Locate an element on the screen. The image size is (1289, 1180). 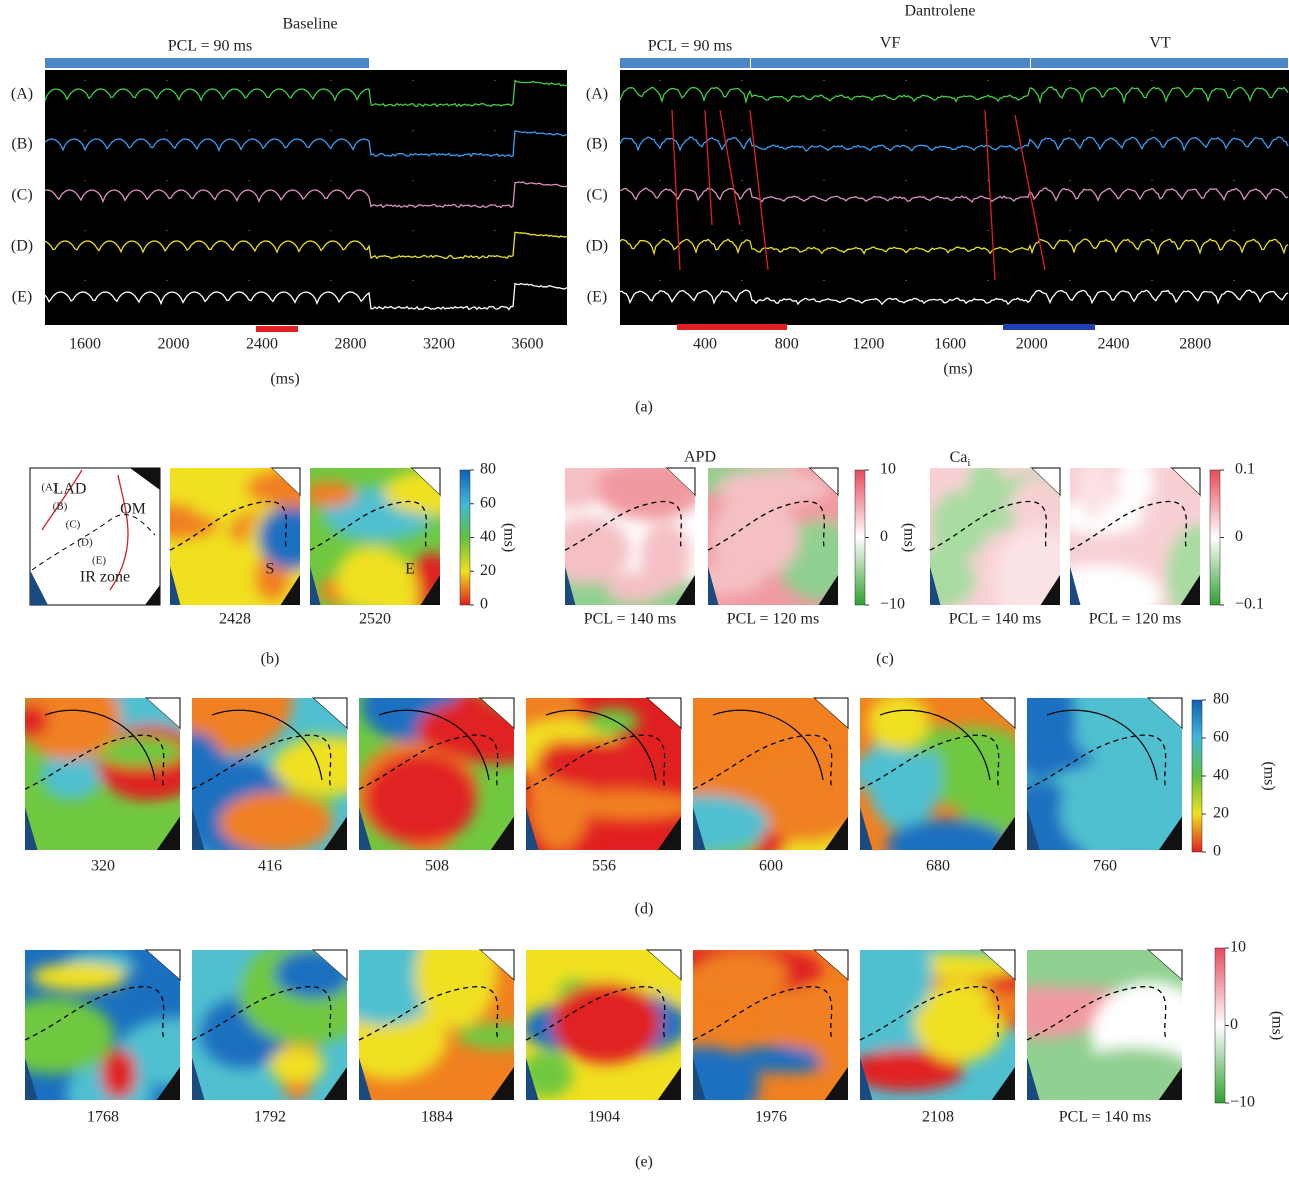
map-letter: S is located at coordinates (270, 569).